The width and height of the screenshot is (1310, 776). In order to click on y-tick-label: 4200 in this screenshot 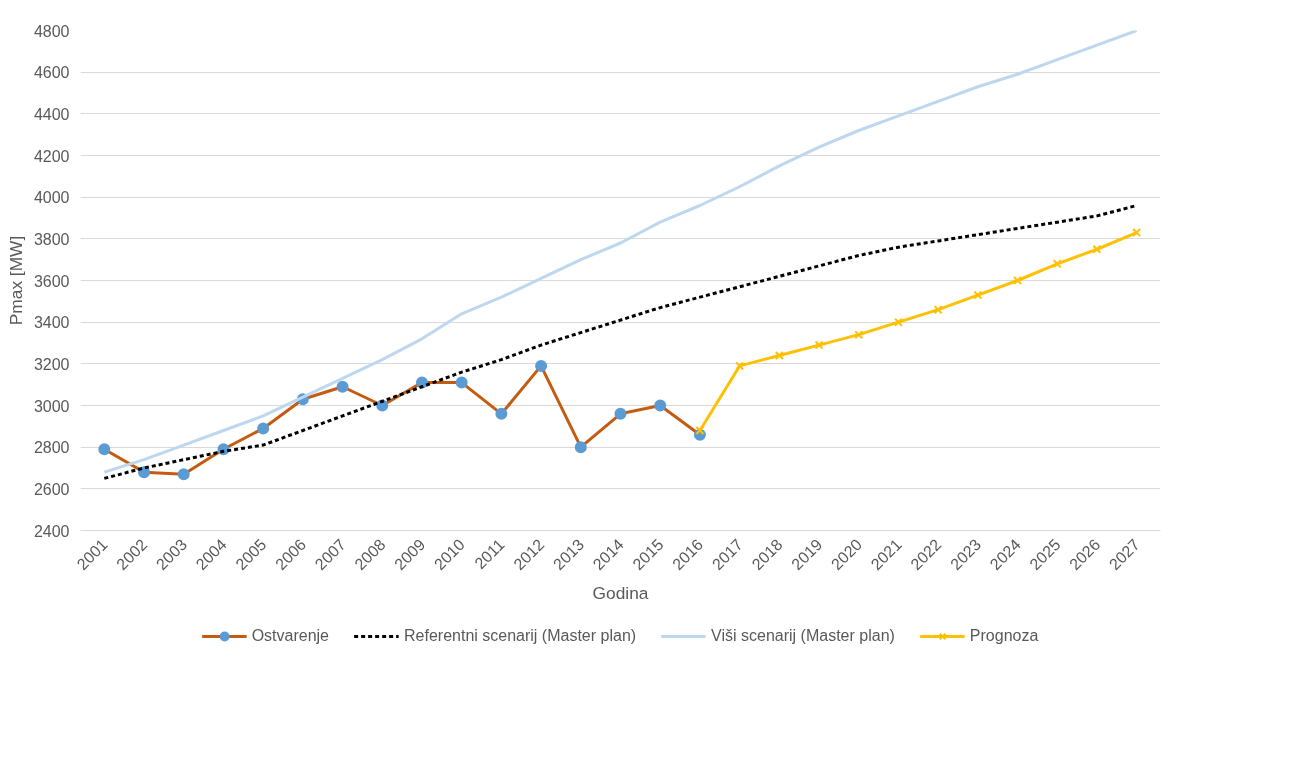, I will do `click(51, 156)`.